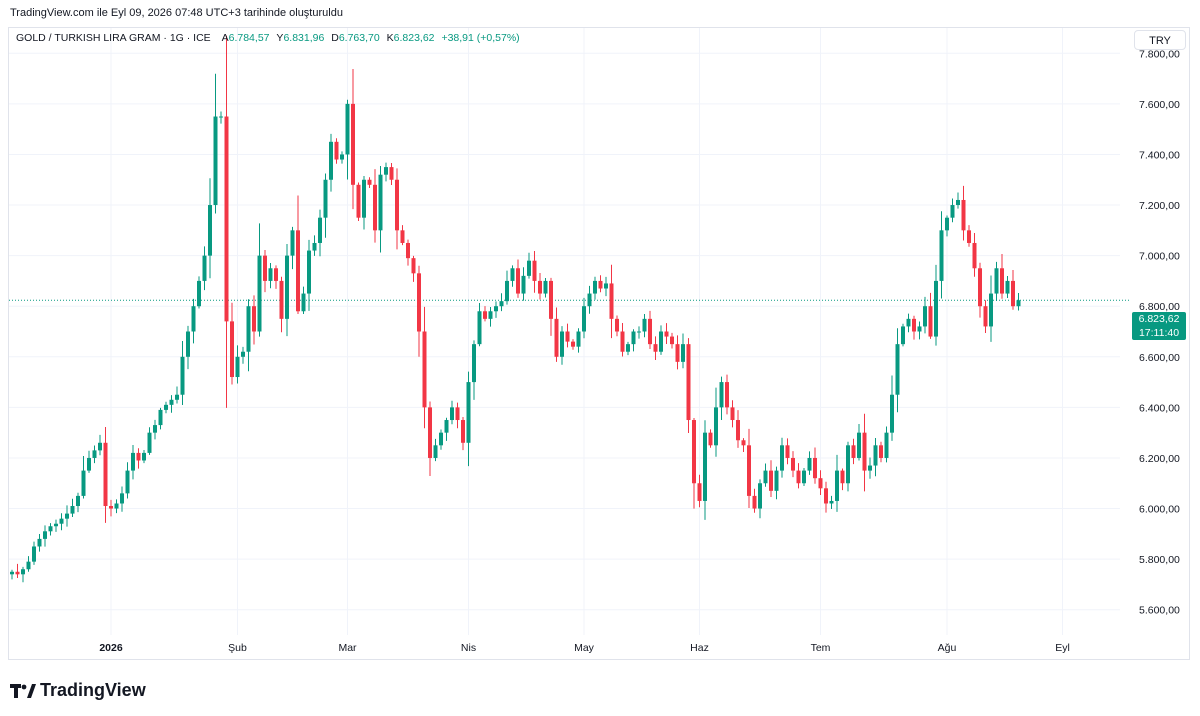  I want to click on legend-change-value: +38,91 (+0,57%), so click(480, 38).